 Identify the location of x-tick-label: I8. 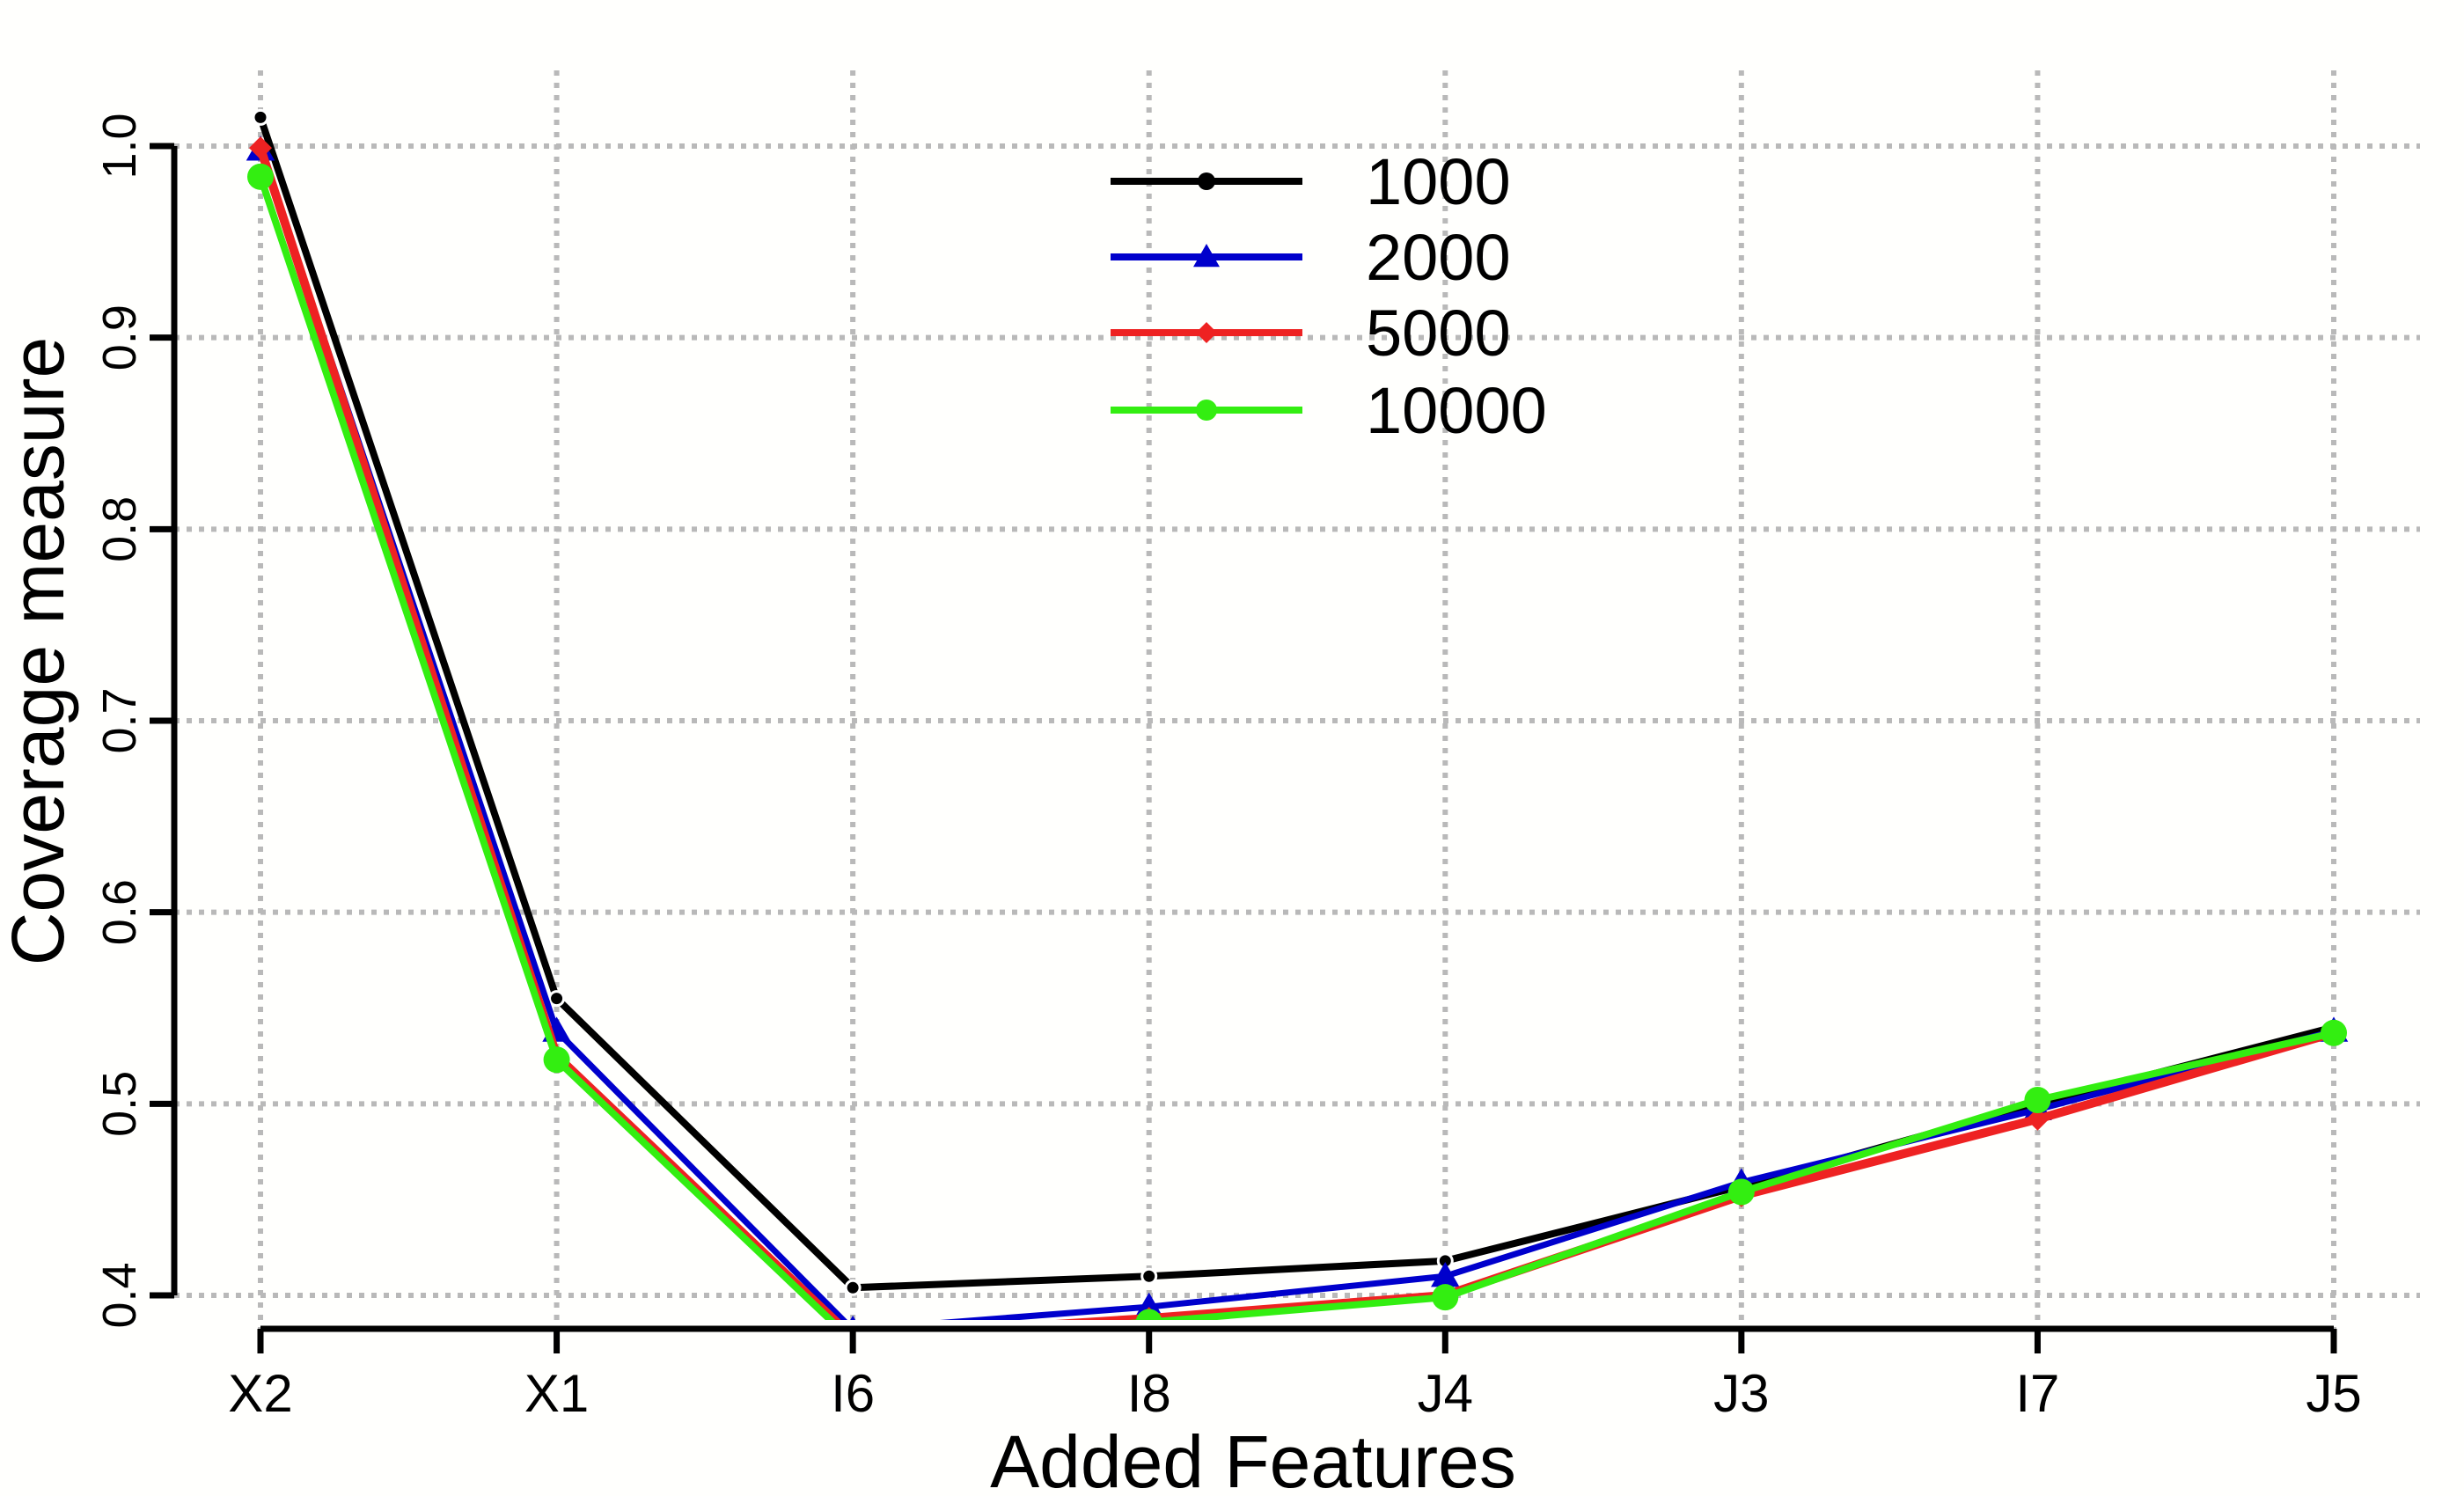
(1149, 1394).